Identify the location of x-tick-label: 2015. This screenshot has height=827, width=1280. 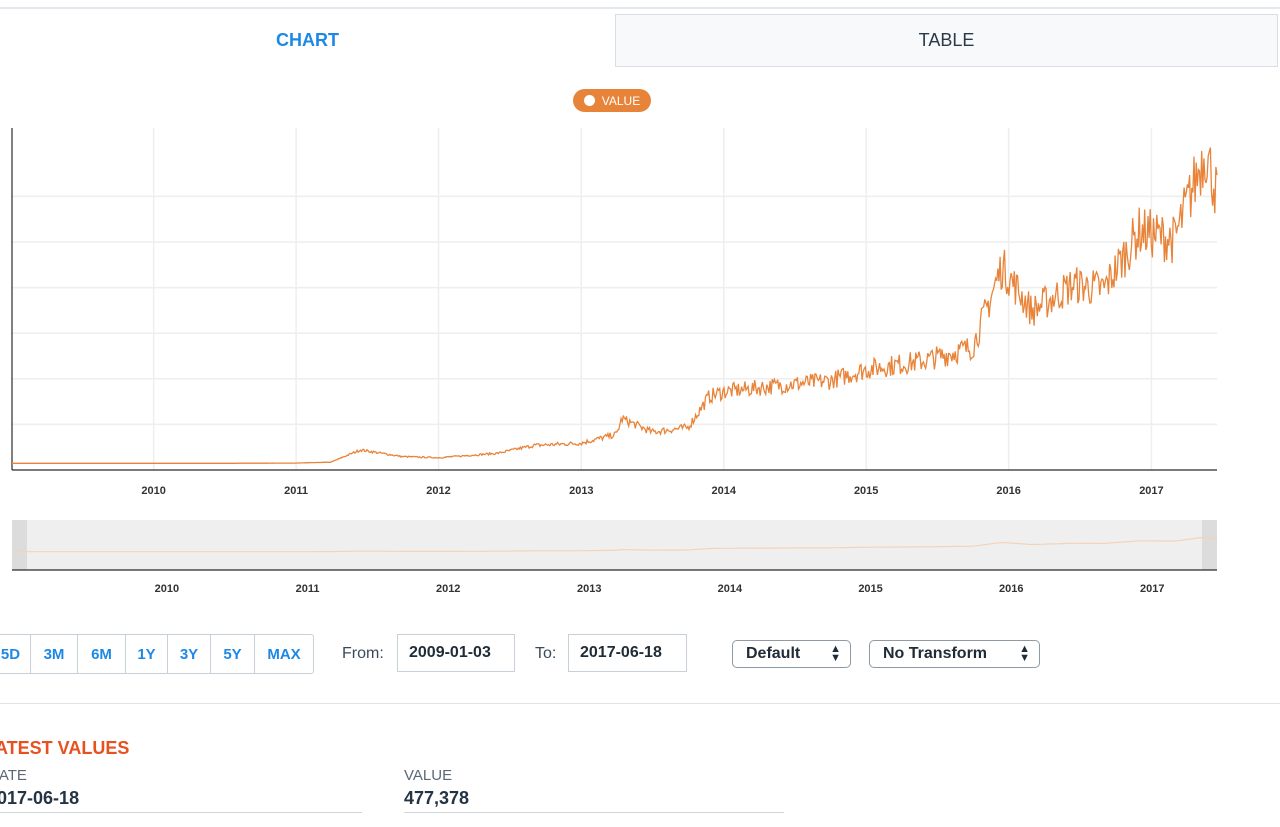
(866, 491).